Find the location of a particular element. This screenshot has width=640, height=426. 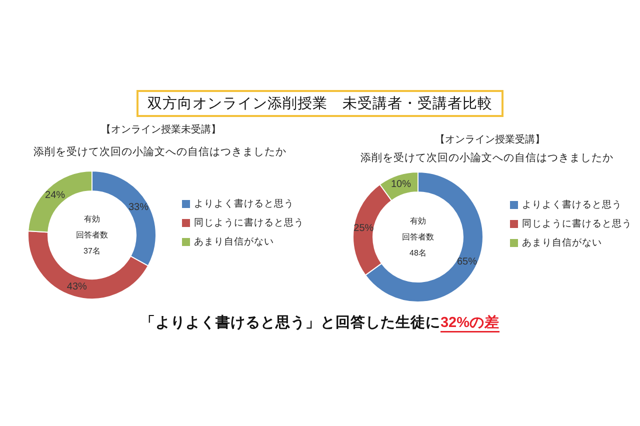

chart-title: 【オンライン授業未受講】 is located at coordinates (161, 130).